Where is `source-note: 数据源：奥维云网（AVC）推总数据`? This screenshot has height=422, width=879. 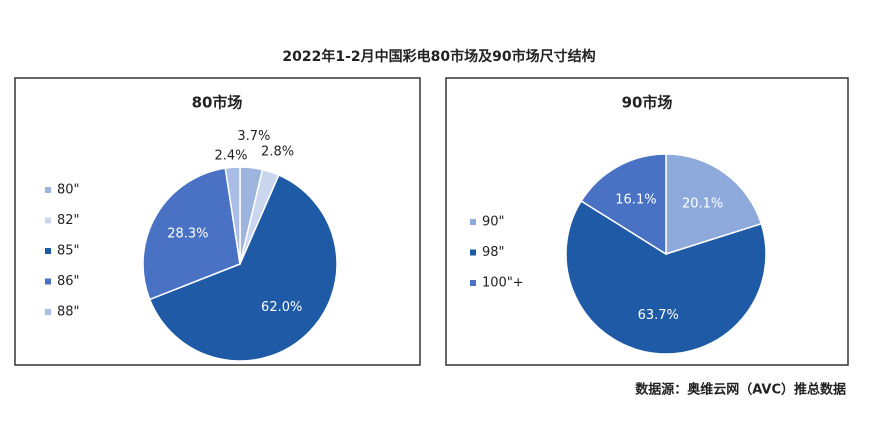
source-note: 数据源：奥维云网（AVC）推总数据 is located at coordinates (740, 390).